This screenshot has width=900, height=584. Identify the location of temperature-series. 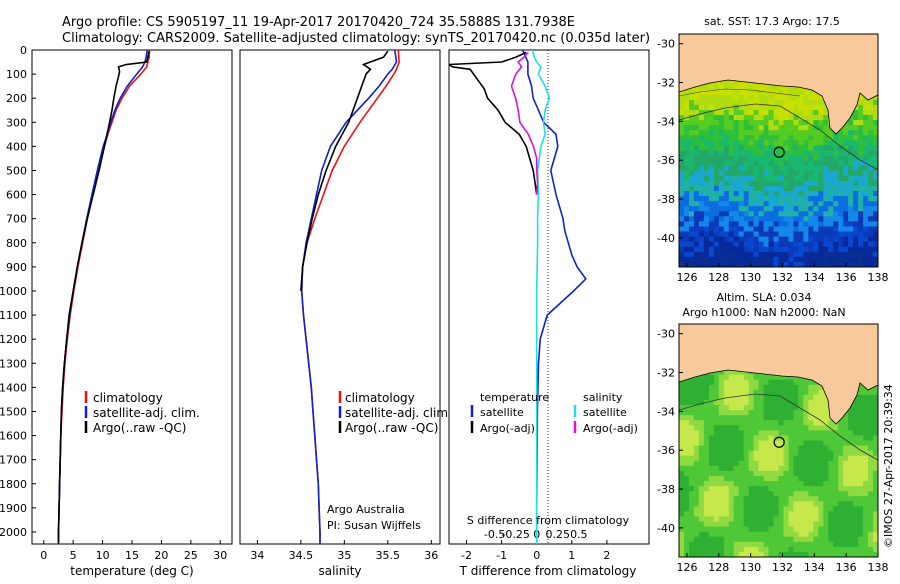
(104, 297).